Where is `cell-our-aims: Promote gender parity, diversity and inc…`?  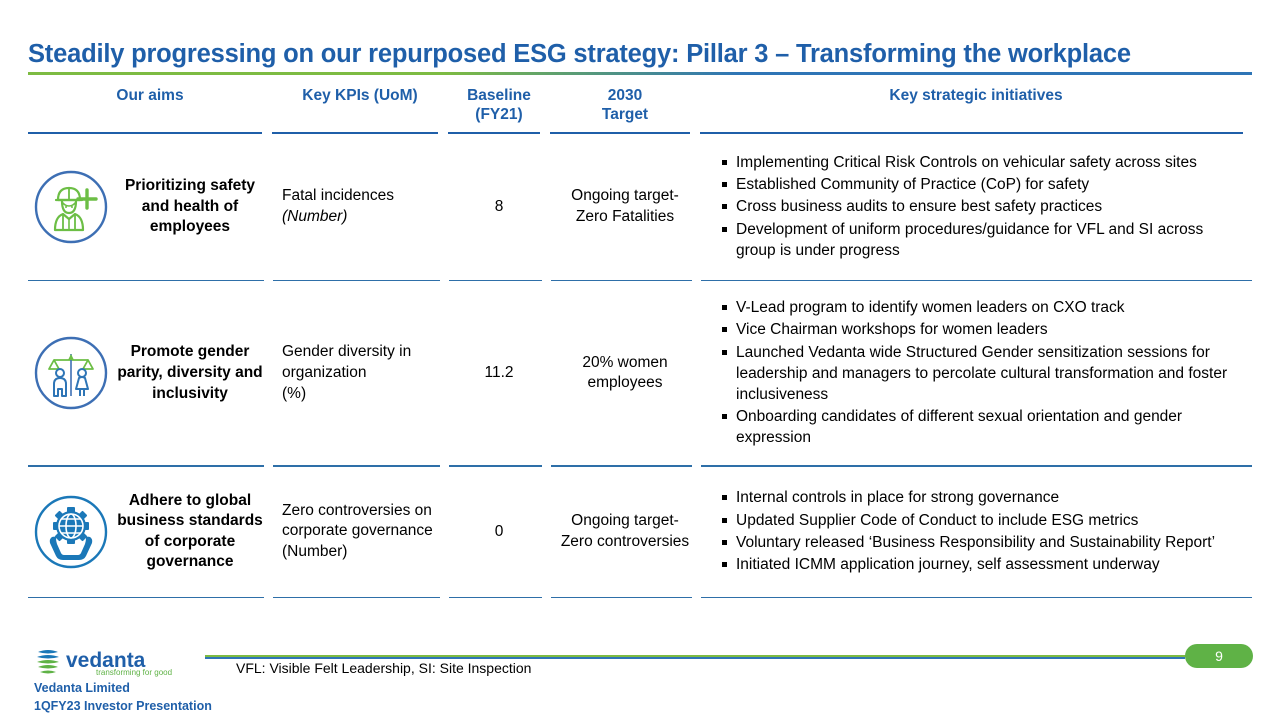
cell-our-aims: Promote gender parity, diversity and inc… is located at coordinates (150, 373).